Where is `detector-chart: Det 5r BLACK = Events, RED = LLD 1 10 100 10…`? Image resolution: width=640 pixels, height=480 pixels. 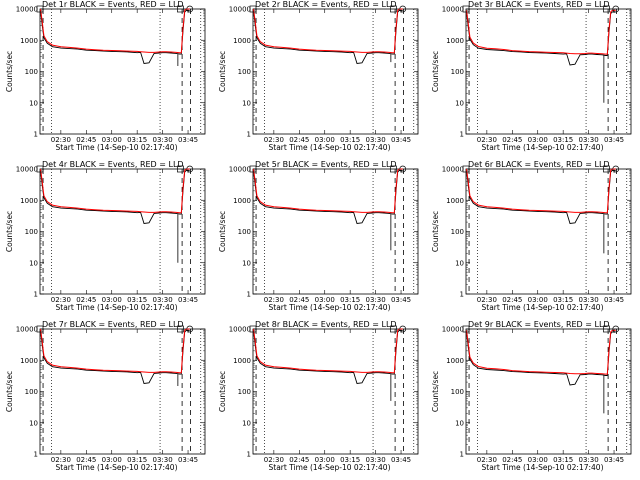
detector-chart: Det 5r BLACK = Events, RED = LLD 1 10 100 10… is located at coordinates (318, 236).